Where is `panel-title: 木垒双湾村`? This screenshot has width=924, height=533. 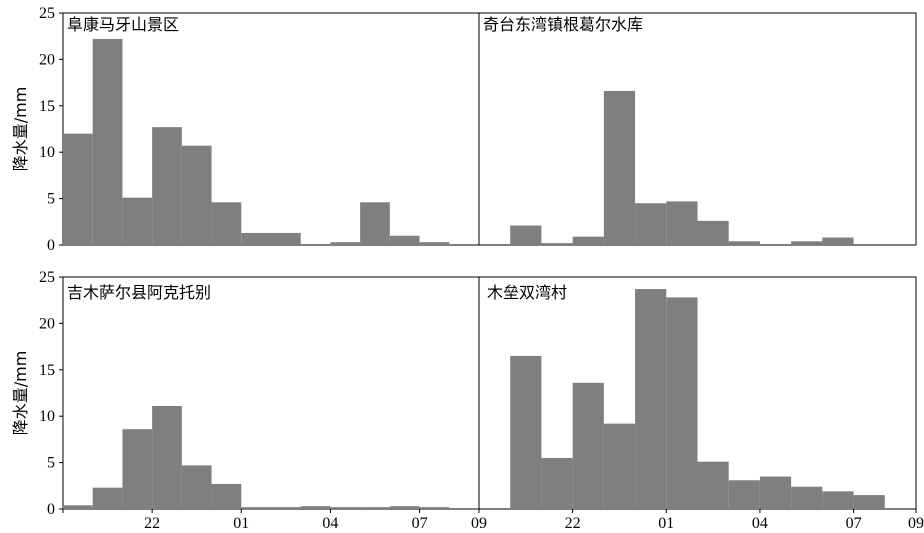
panel-title: 木垒双湾村 is located at coordinates (527, 292).